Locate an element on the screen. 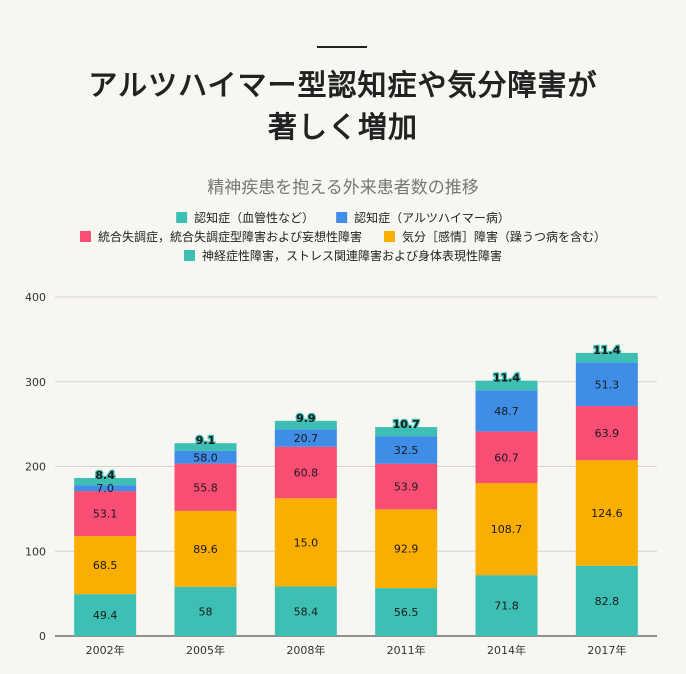 Image resolution: width=686 pixels, height=674 pixels. data-label: 124.6 is located at coordinates (607, 513).